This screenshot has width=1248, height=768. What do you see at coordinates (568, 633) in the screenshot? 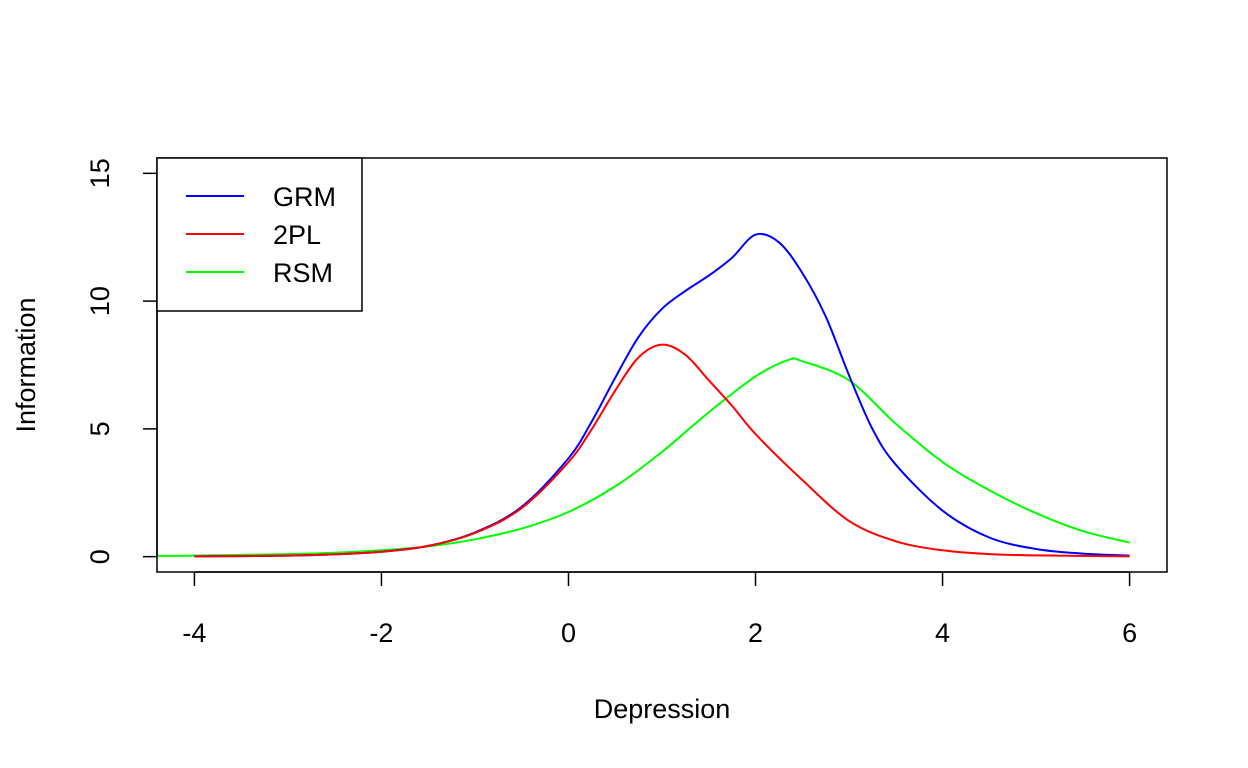
I see `x-tick-label: 0` at bounding box center [568, 633].